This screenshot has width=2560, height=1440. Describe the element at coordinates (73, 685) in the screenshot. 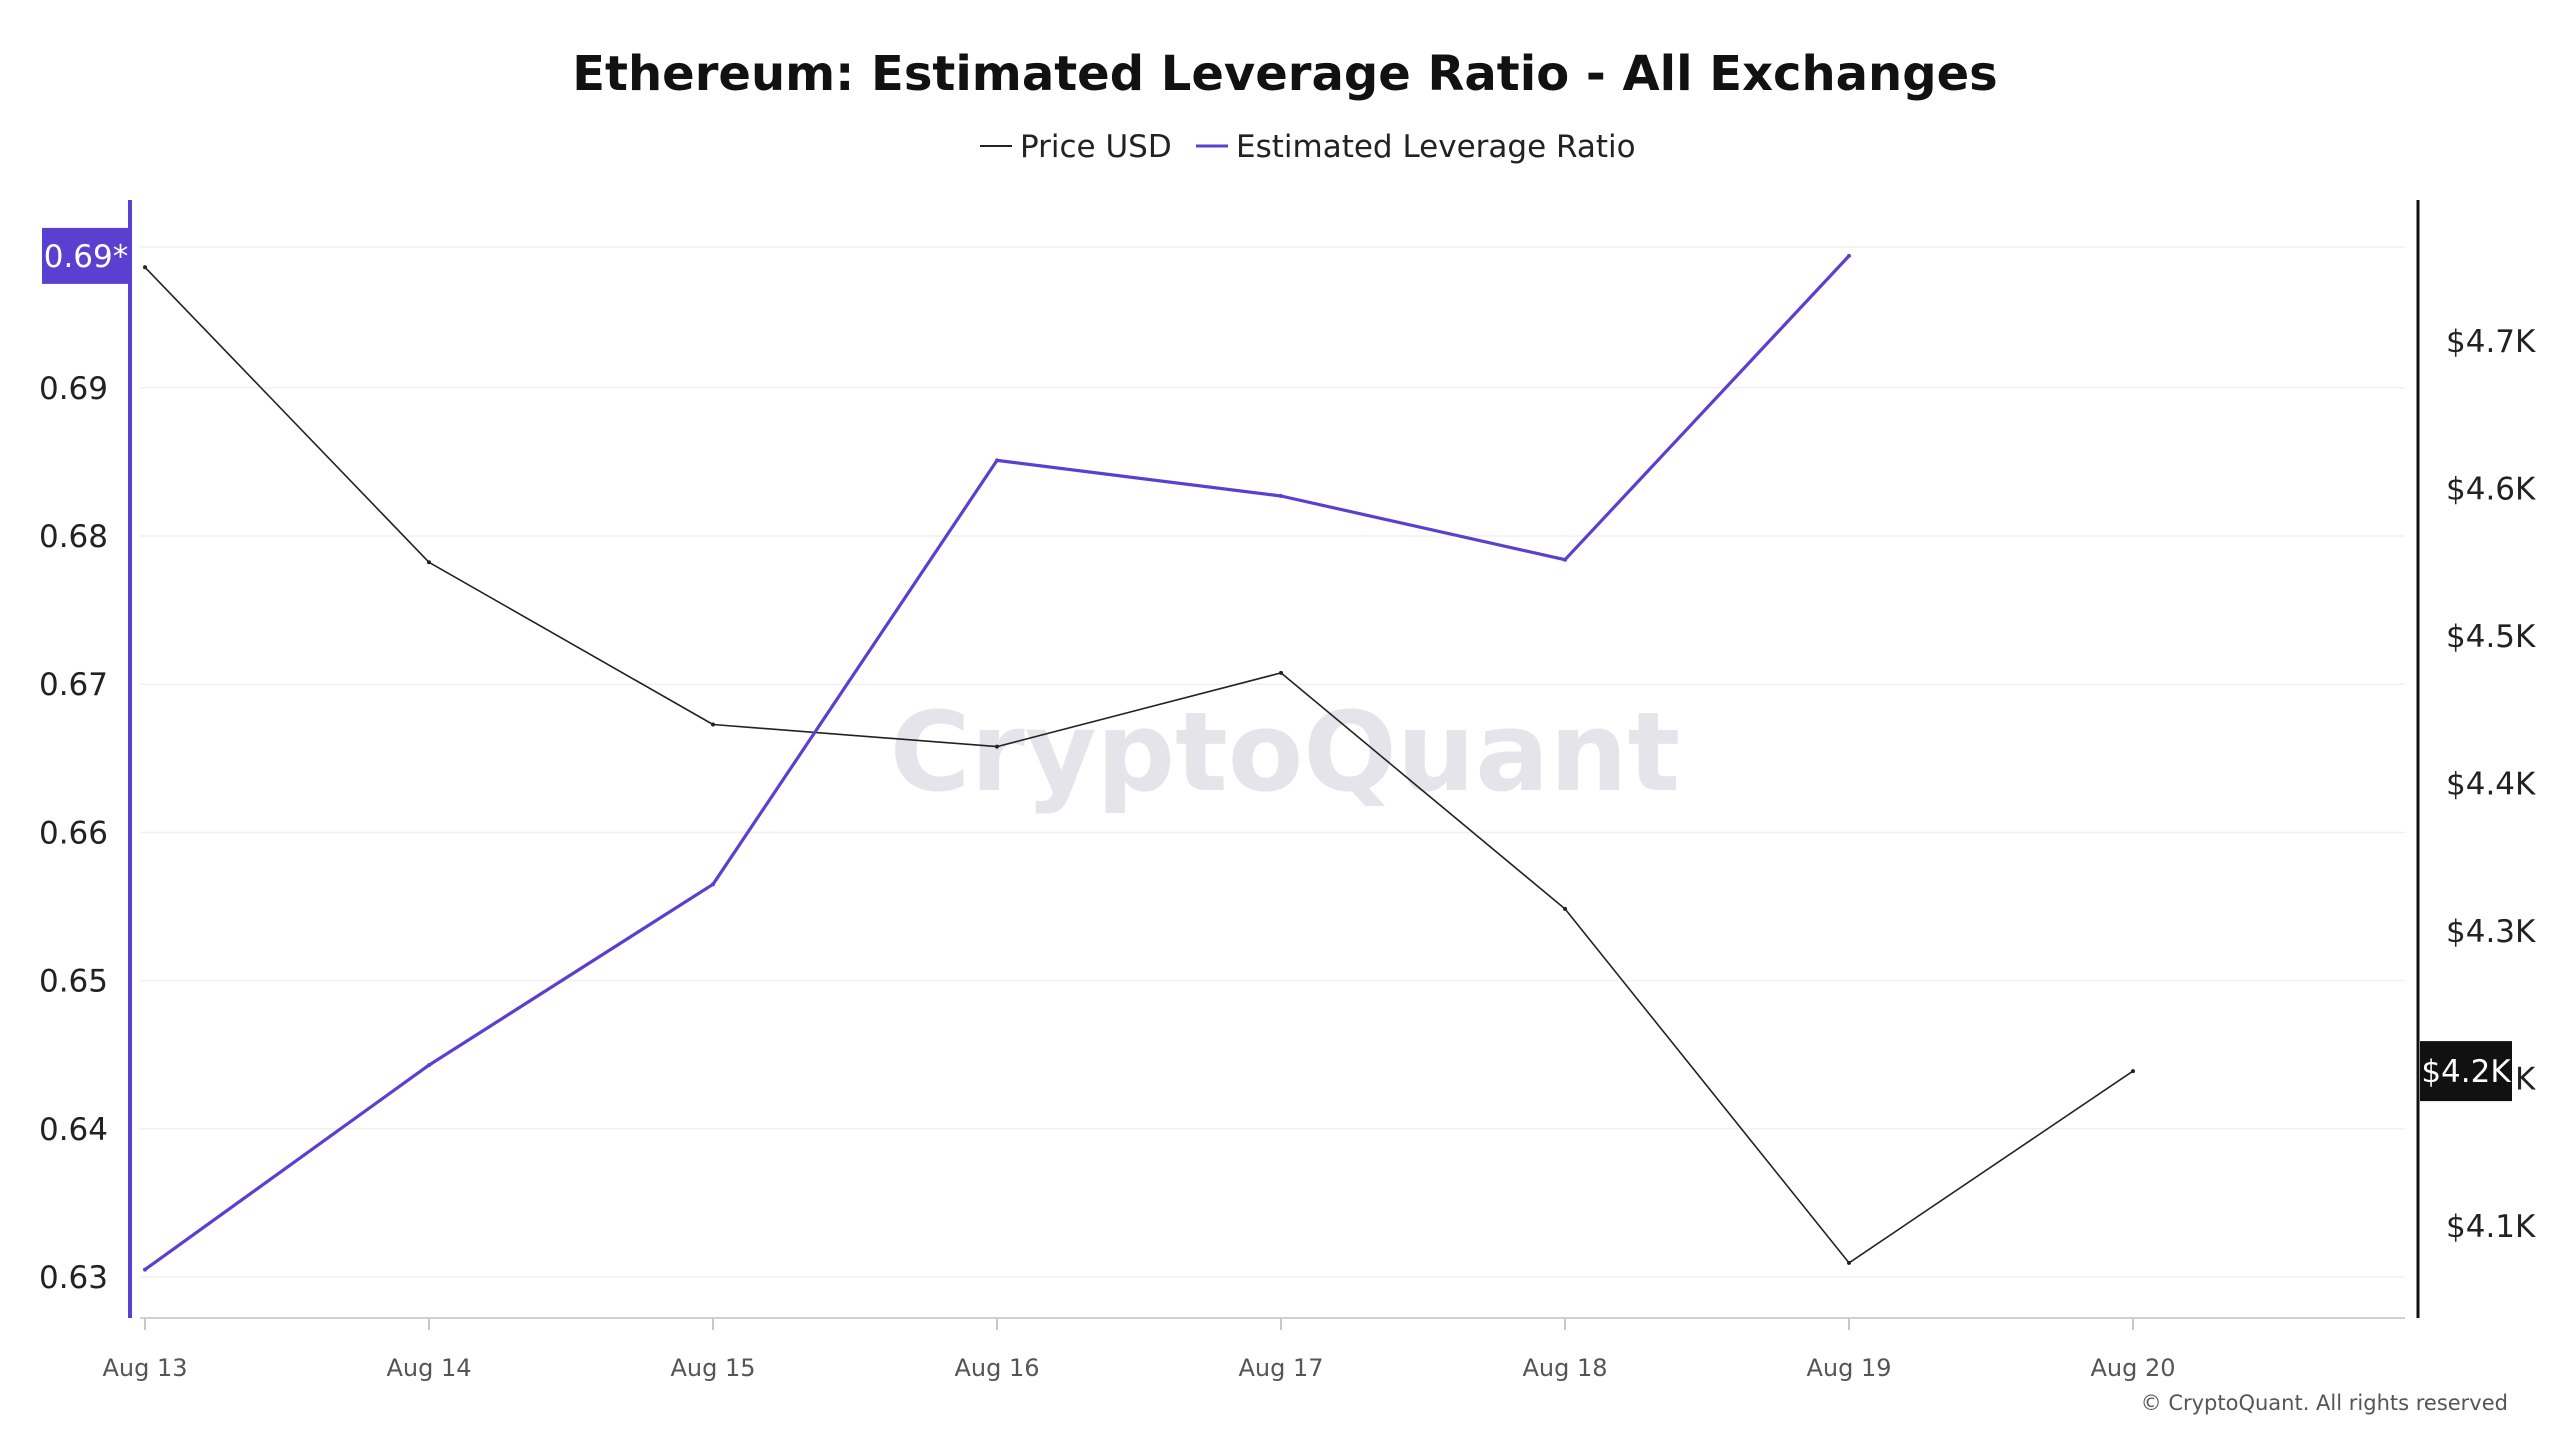

I see `left-tick-label: 0.67` at that location.